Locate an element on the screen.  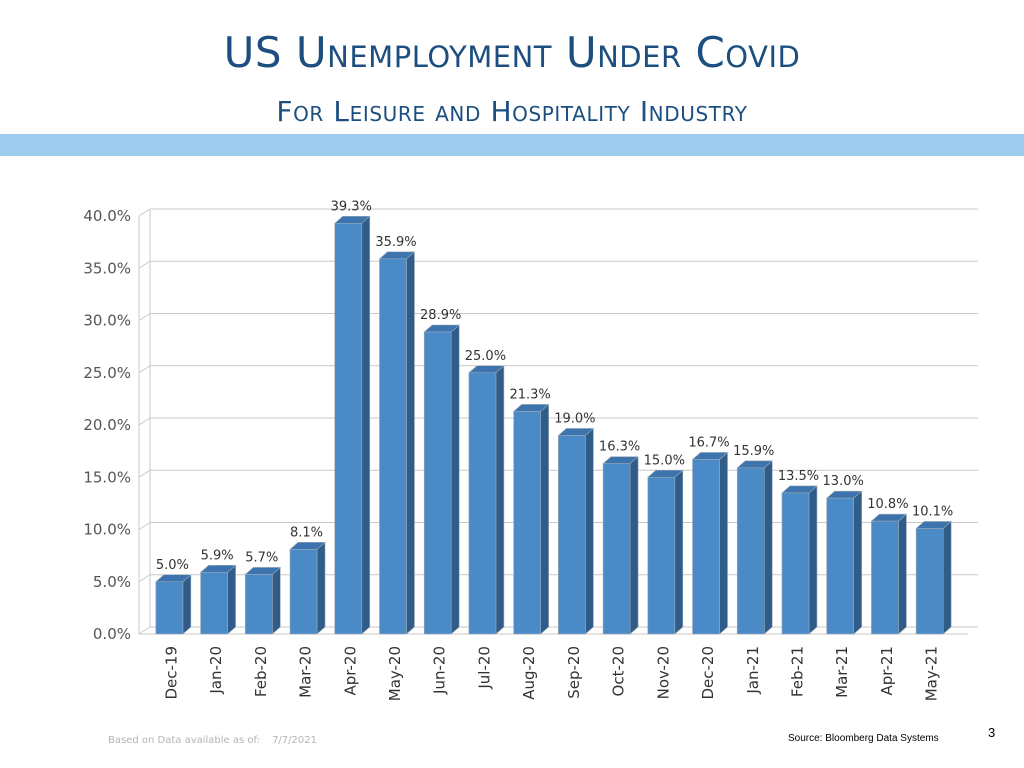
data-label: 25.0% is located at coordinates (485, 356).